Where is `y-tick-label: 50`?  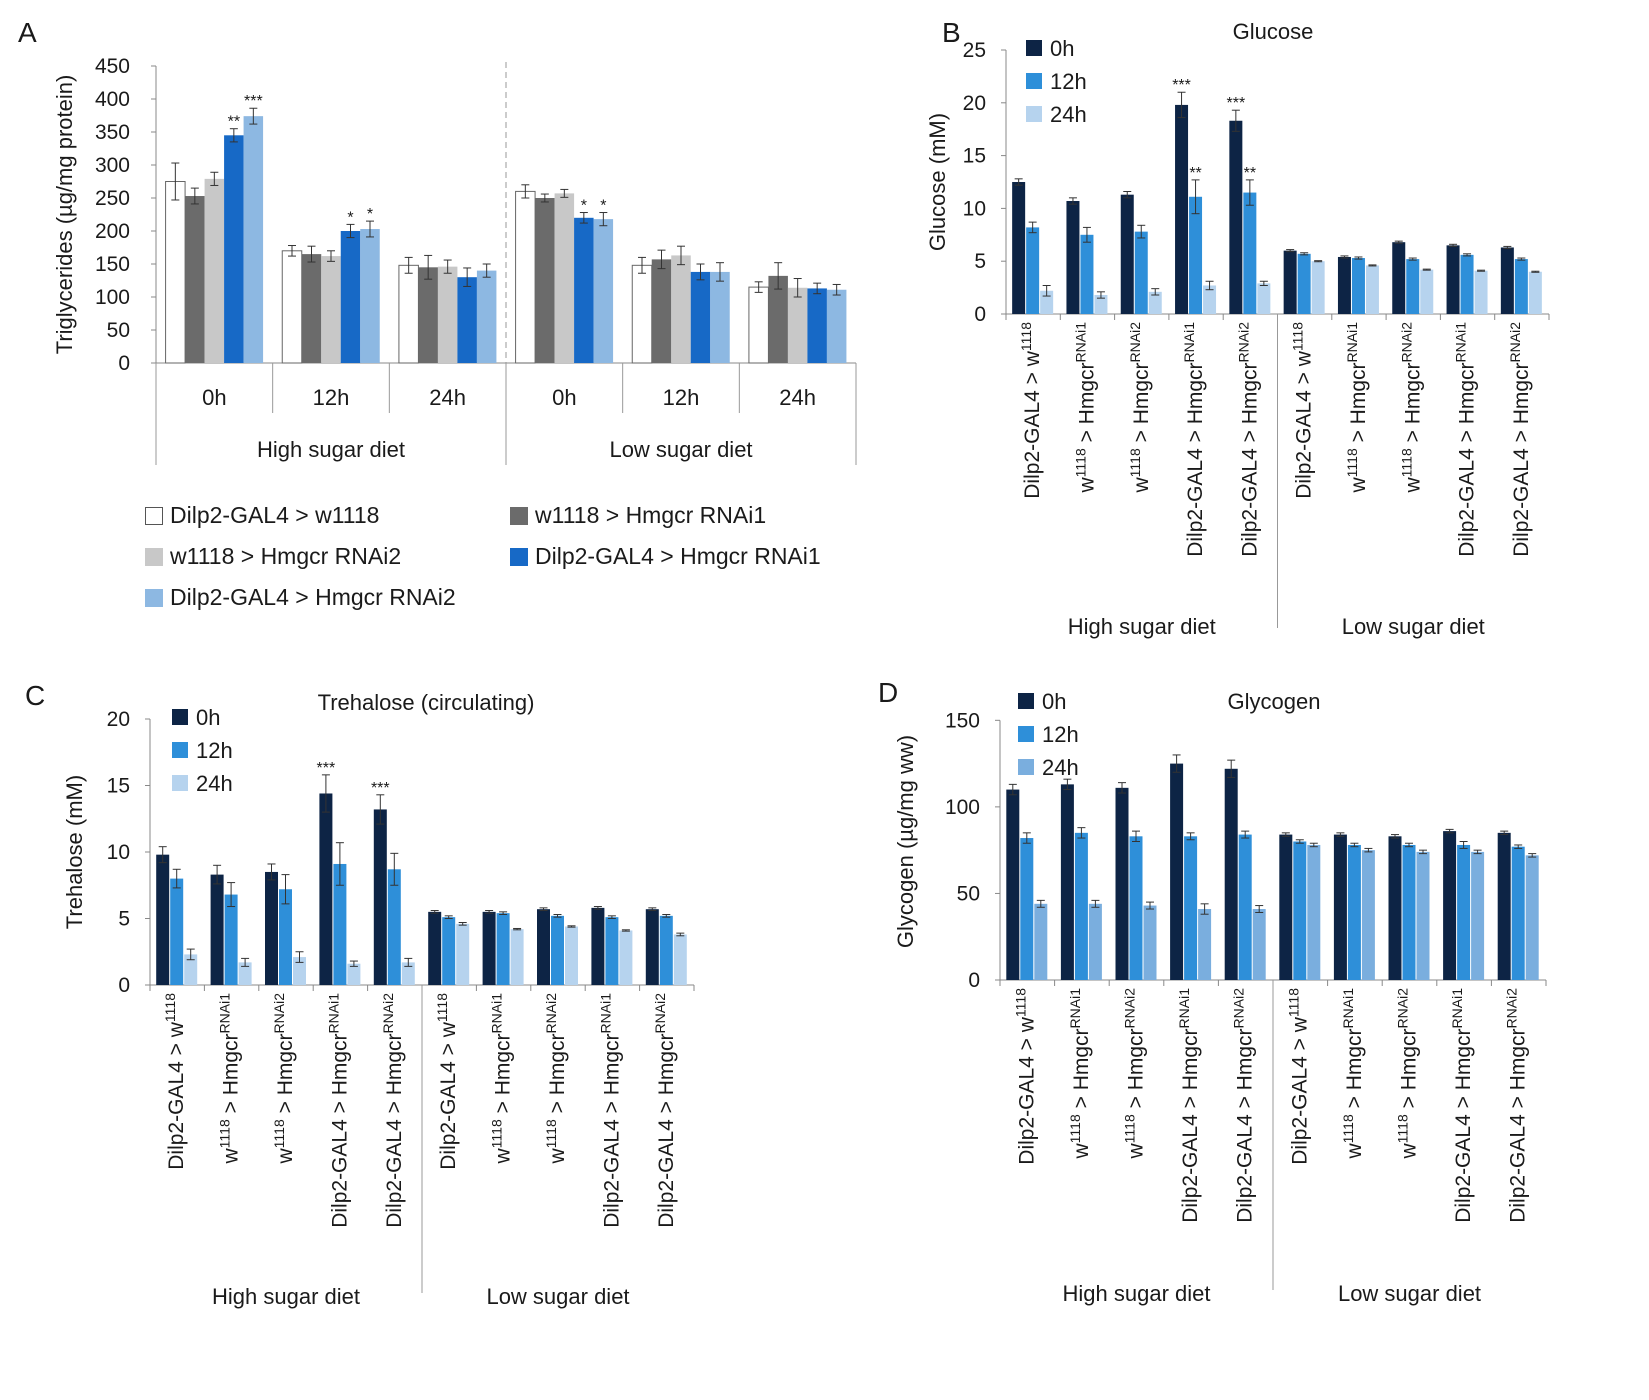 y-tick-label: 50 is located at coordinates (118, 330).